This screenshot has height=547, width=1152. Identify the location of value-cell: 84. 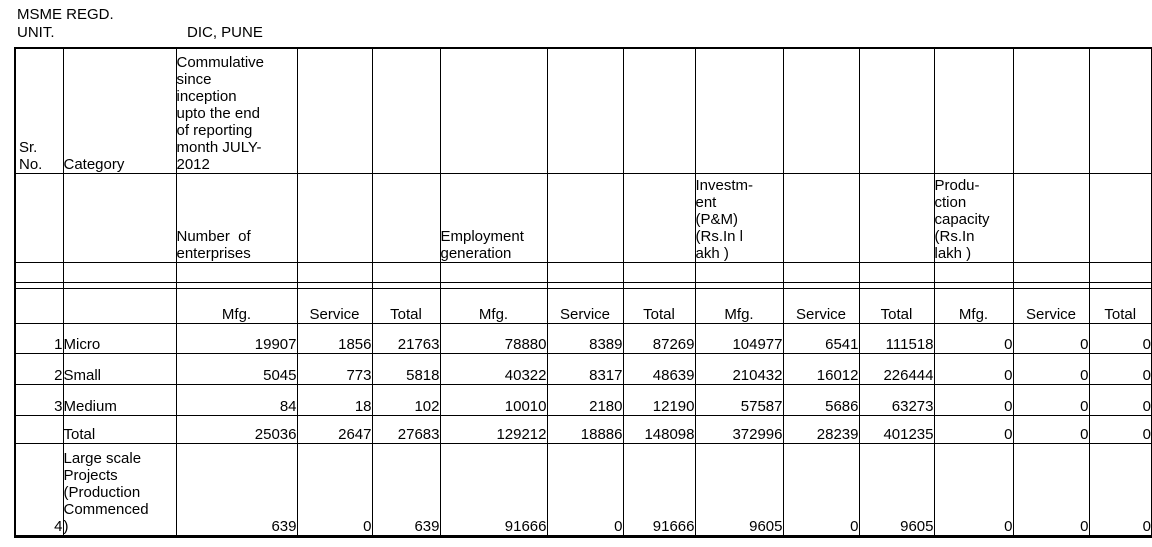
(236, 399).